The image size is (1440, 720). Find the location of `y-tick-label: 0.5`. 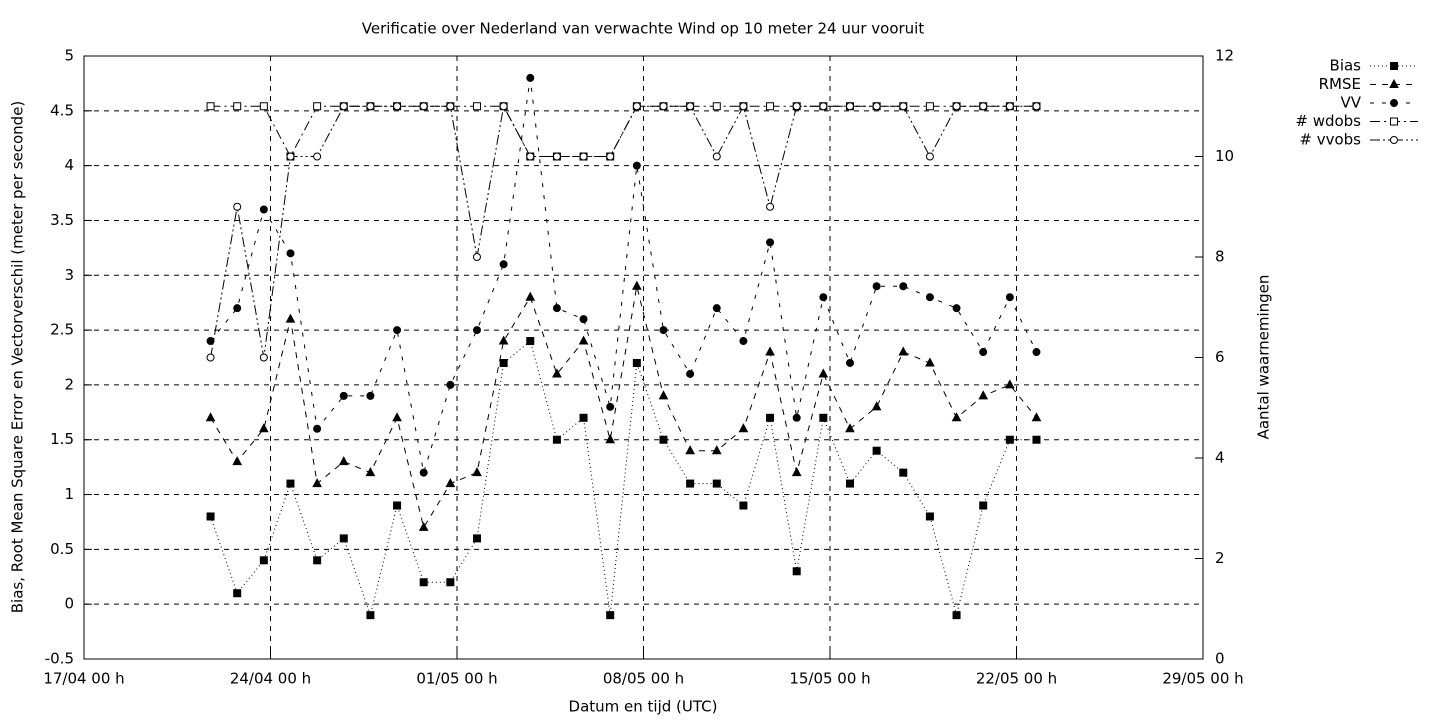

y-tick-label: 0.5 is located at coordinates (62, 549).